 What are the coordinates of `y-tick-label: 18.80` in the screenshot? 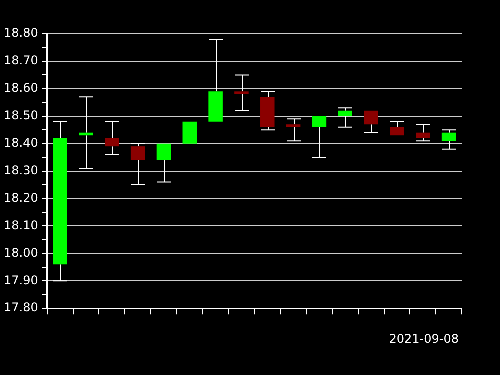 It's located at (21, 33).